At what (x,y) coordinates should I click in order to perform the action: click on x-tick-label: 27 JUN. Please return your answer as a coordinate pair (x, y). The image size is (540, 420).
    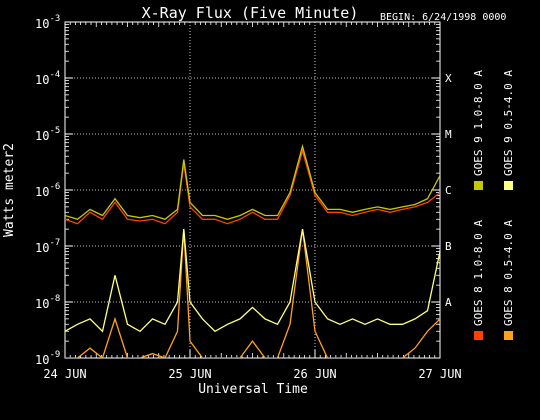
    Looking at the image, I should click on (439, 374).